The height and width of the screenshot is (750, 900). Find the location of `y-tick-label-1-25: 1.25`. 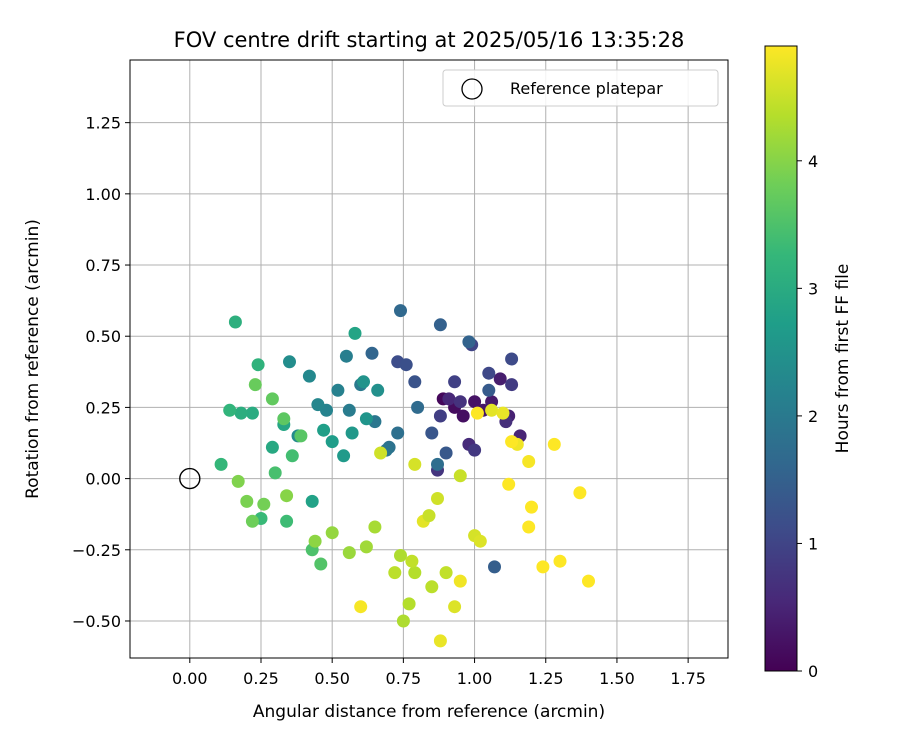

y-tick-label-1-25: 1.25 is located at coordinates (103, 123).